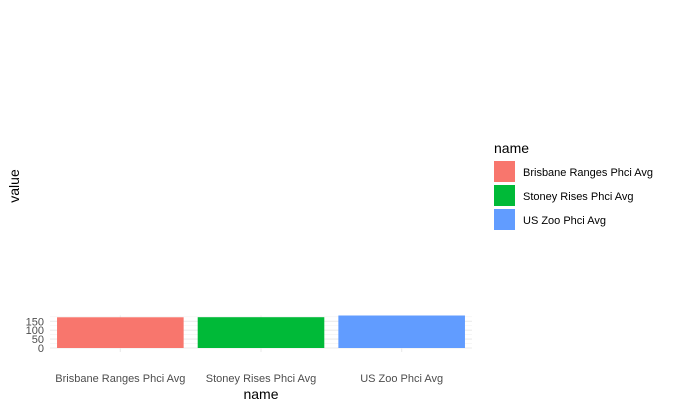  I want to click on y-tick-label: 100, so click(35, 331).